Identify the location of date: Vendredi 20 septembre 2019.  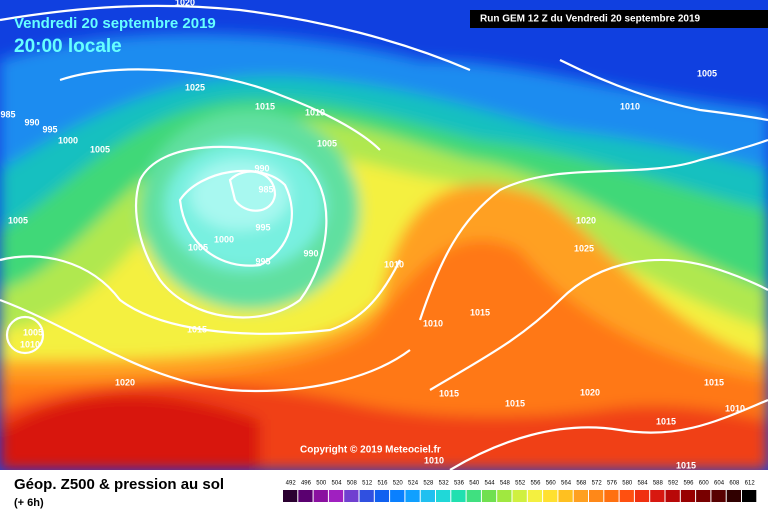
(115, 23).